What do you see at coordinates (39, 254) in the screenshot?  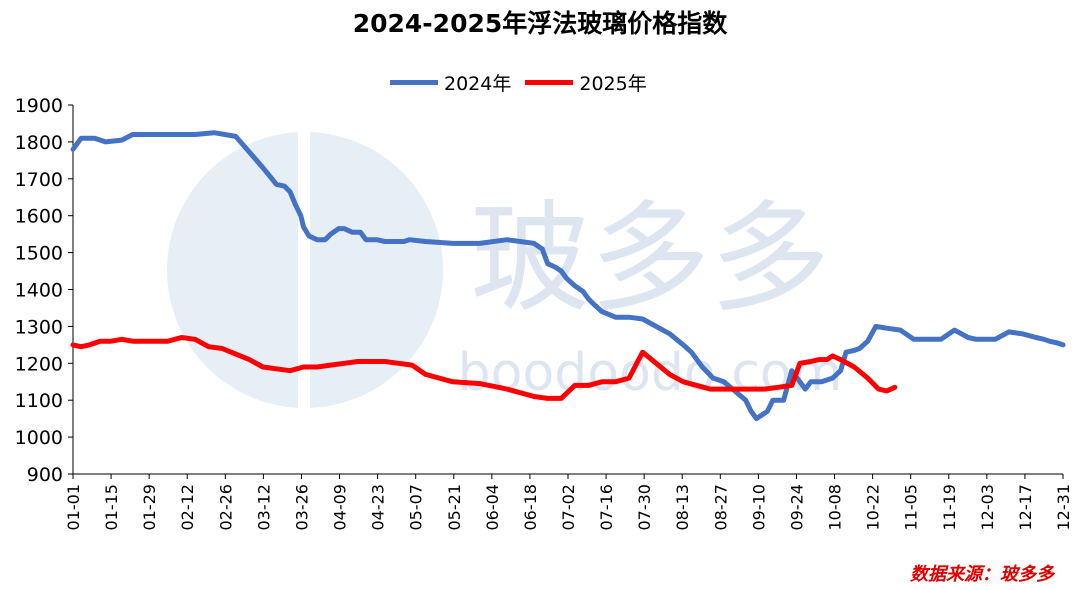 I see `y-tick-label: 1500` at bounding box center [39, 254].